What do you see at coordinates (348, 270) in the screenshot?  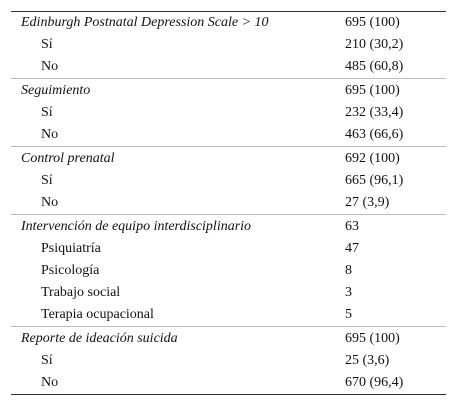 I see `row-value: 8` at bounding box center [348, 270].